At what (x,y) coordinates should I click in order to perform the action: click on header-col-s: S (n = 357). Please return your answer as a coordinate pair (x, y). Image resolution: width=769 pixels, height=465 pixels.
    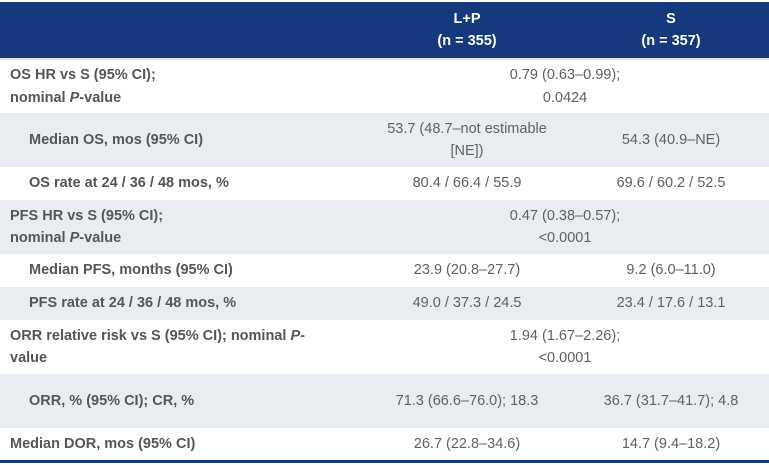
    Looking at the image, I should click on (671, 31).